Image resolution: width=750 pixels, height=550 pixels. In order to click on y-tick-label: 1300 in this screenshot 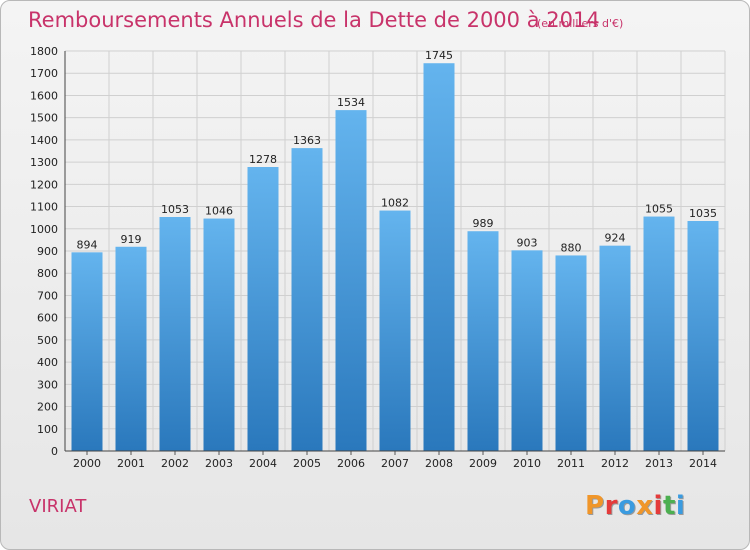, I will do `click(44, 162)`.